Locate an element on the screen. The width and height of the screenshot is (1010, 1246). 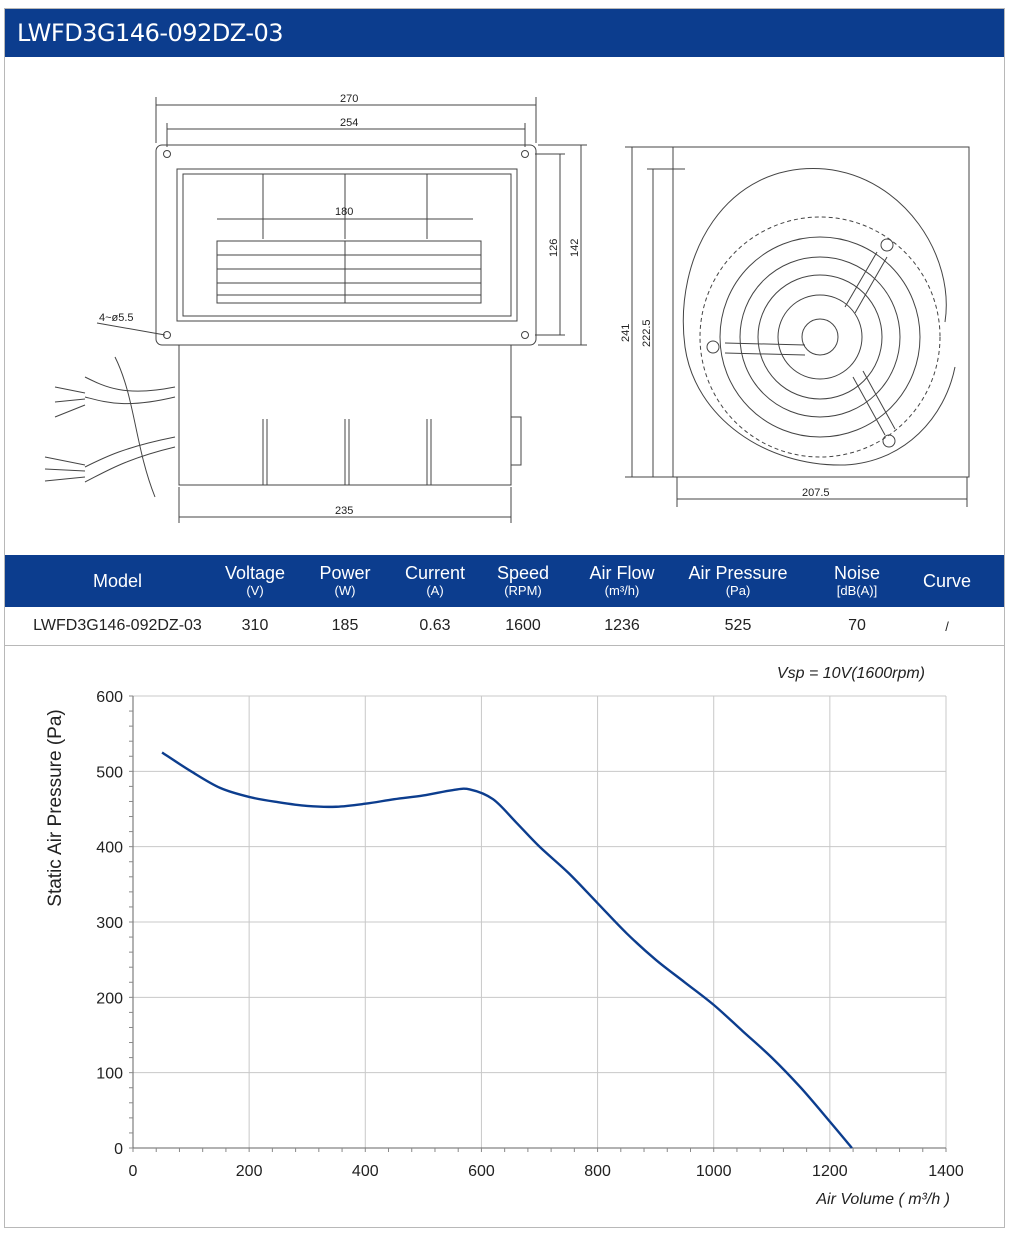
cell-curve: / is located at coordinates (947, 626).